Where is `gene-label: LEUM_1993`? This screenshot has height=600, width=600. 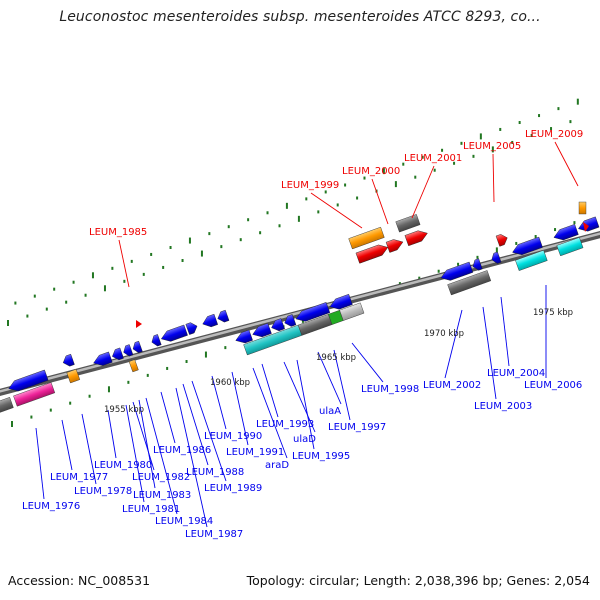
gene-label: LEUM_1993 is located at coordinates (285, 424).